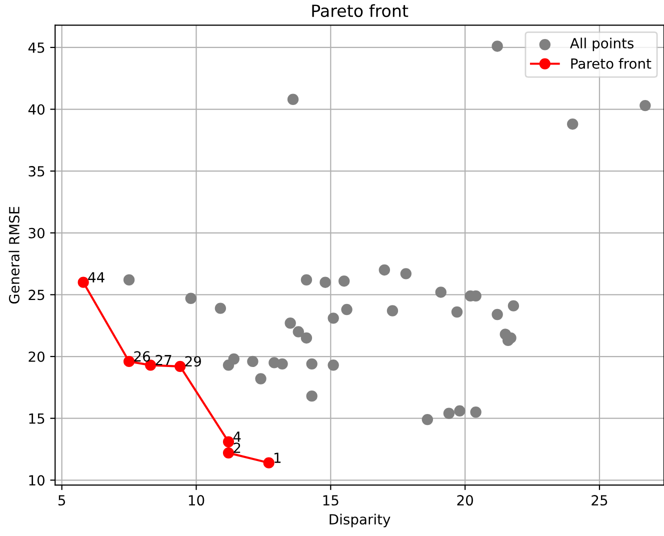  I want to click on x-tick-label: 10, so click(196, 500).